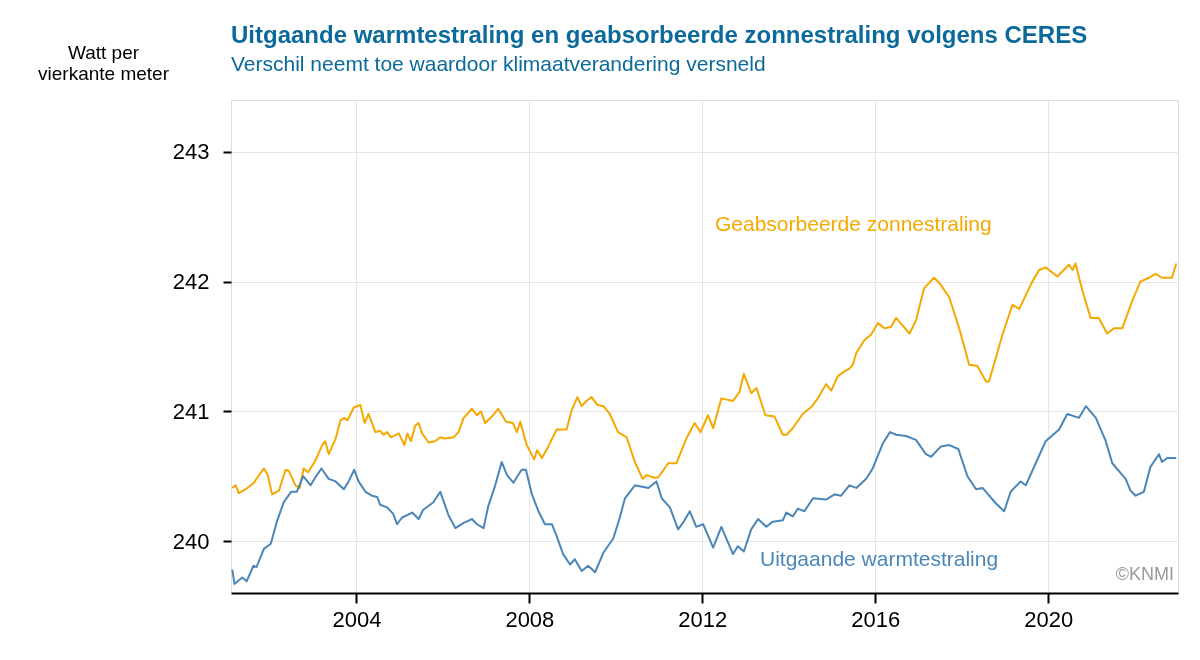 The width and height of the screenshot is (1200, 660). I want to click on x-tick-label: 2008, so click(530, 619).